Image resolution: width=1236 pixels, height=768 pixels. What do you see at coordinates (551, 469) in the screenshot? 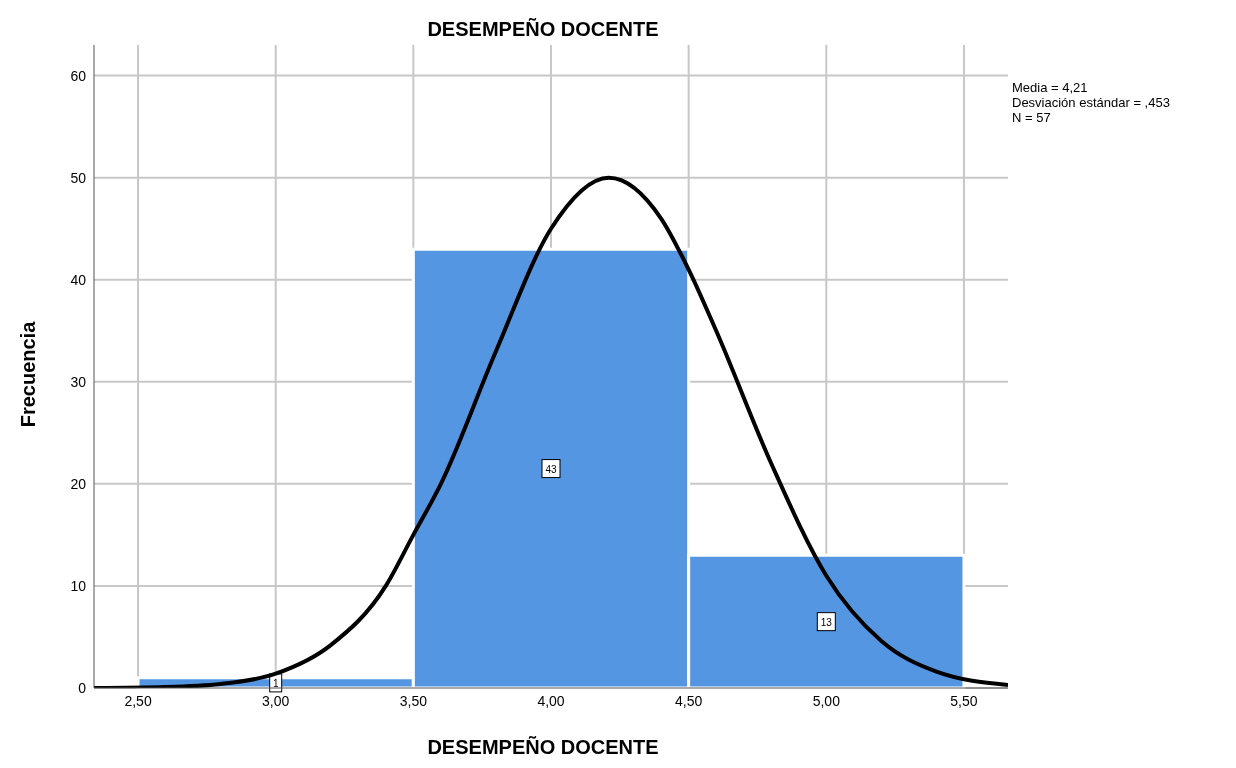
I see `data-label: 43` at bounding box center [551, 469].